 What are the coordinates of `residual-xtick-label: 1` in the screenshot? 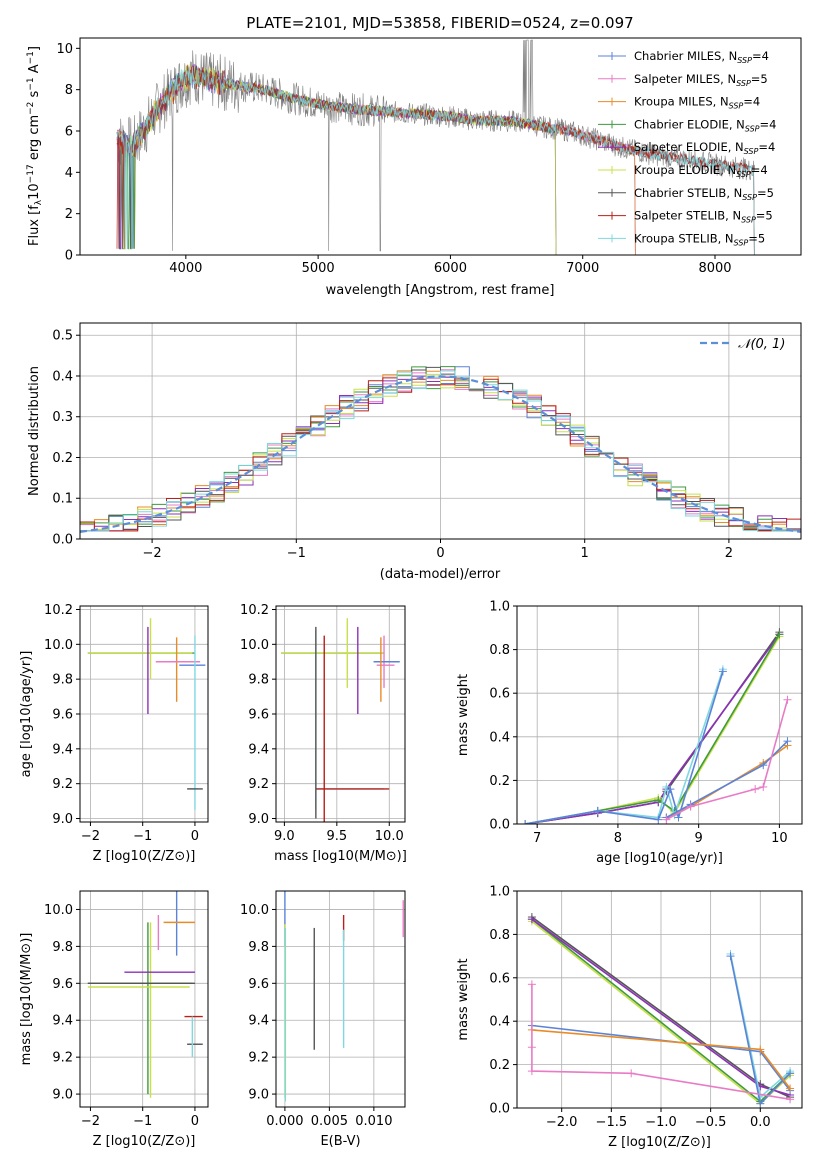 It's located at (585, 553).